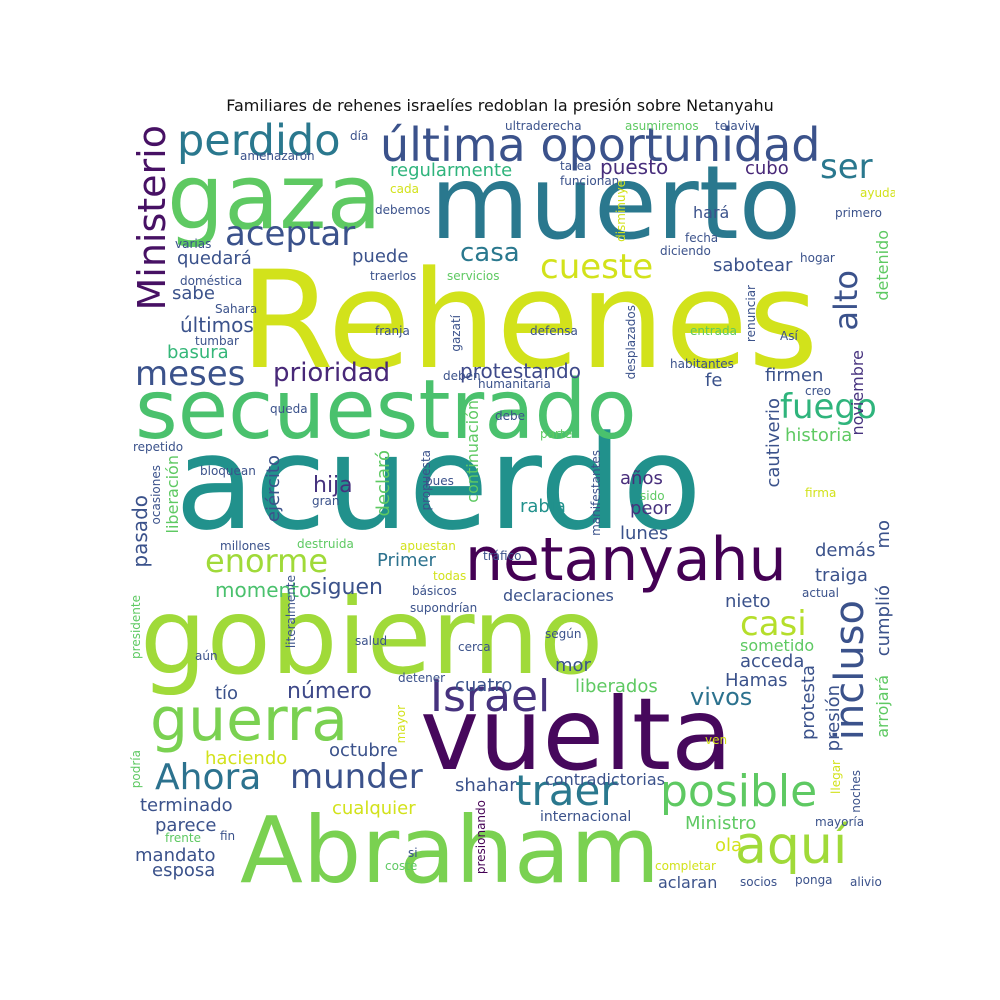  I want to click on word-haciendo: haciendo, so click(246, 758).